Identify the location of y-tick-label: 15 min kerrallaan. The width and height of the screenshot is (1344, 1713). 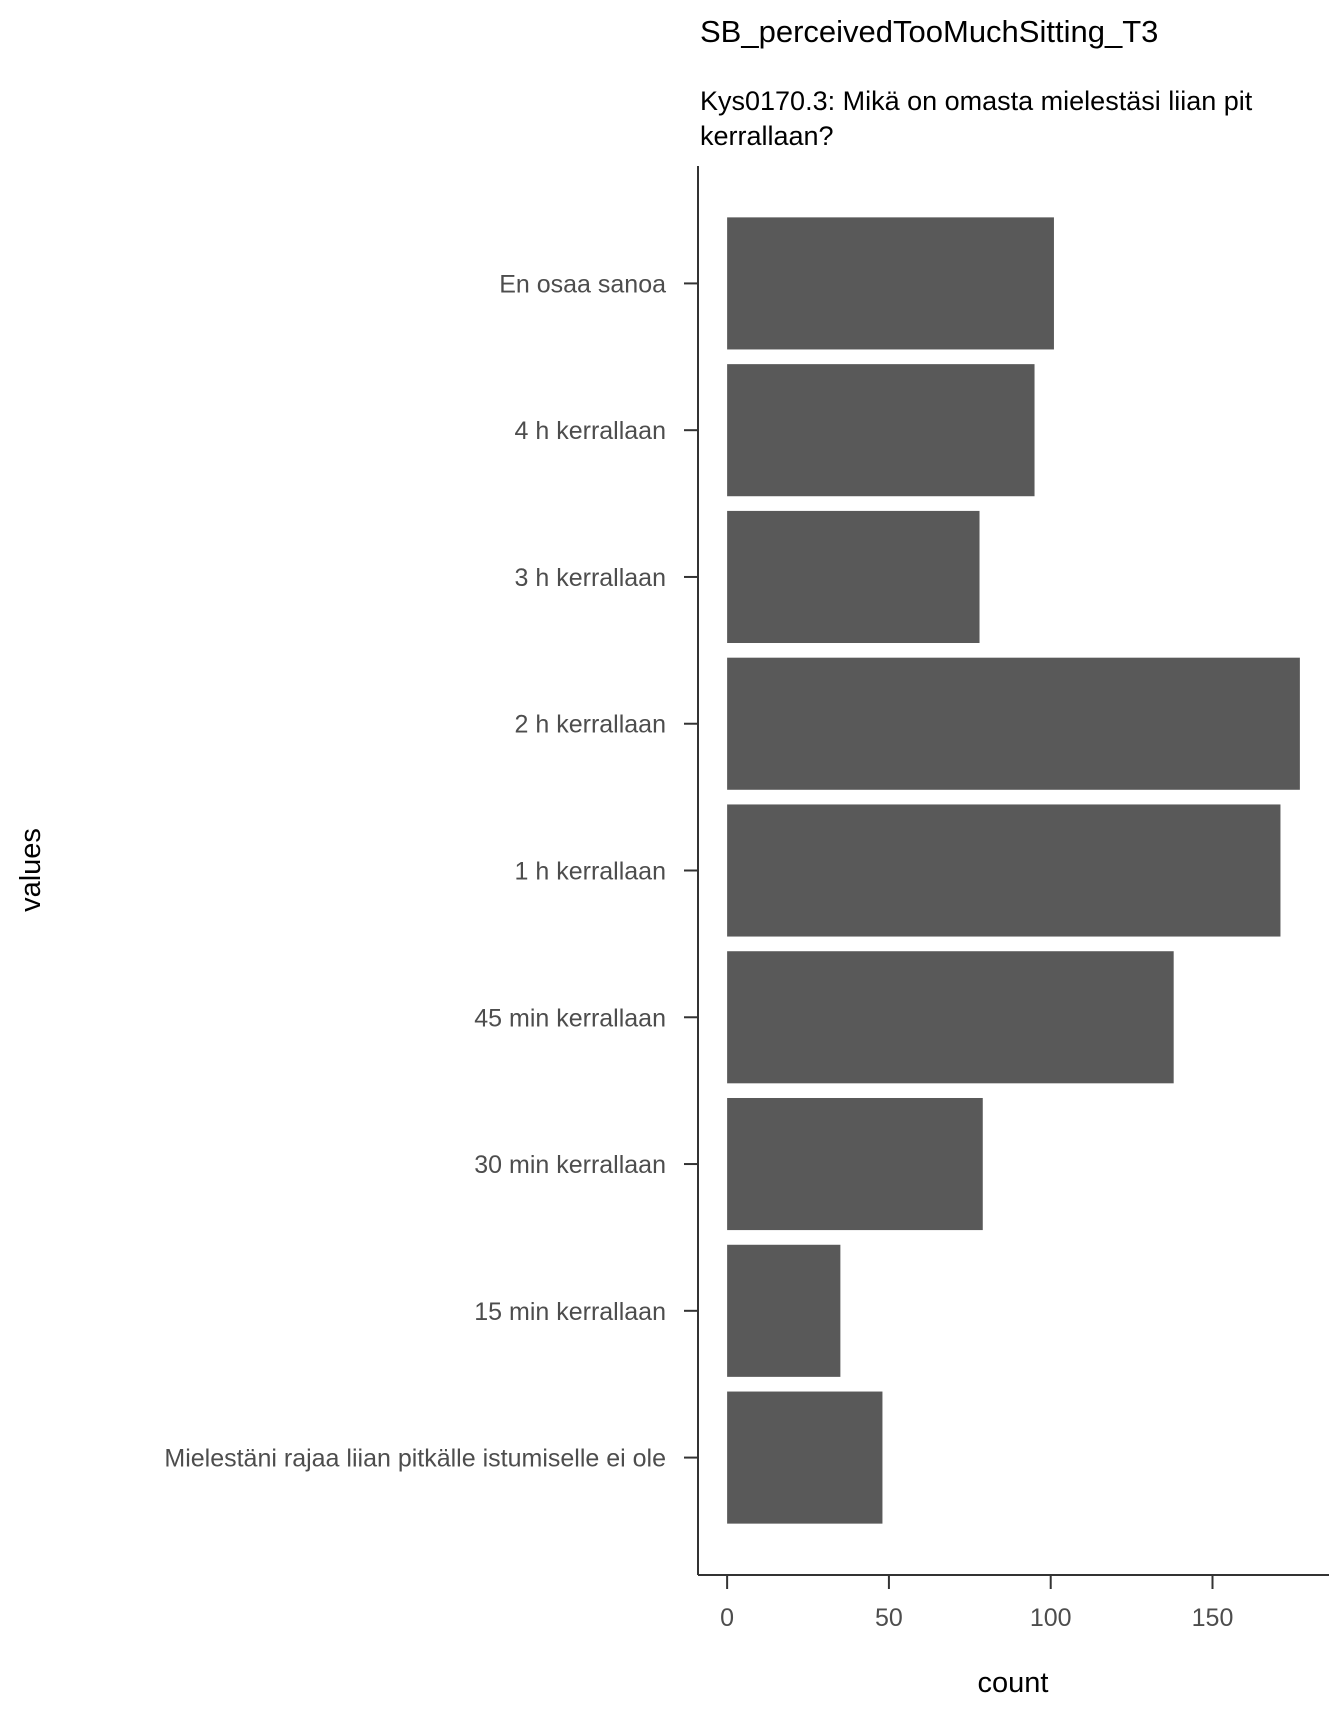
(570, 1312).